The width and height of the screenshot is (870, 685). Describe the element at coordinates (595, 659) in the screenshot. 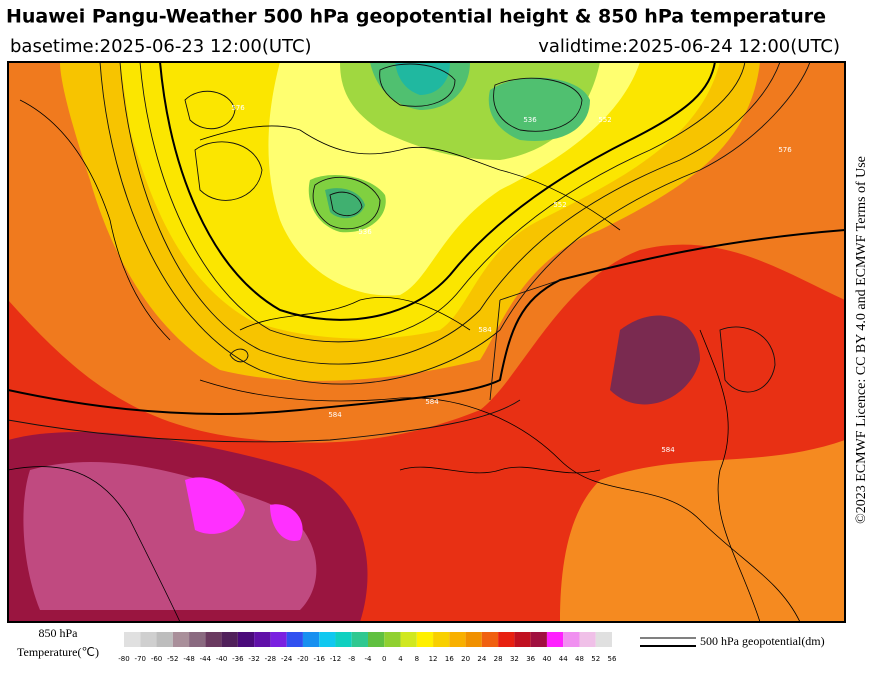

I see `colorbar-tick-label: 52` at that location.